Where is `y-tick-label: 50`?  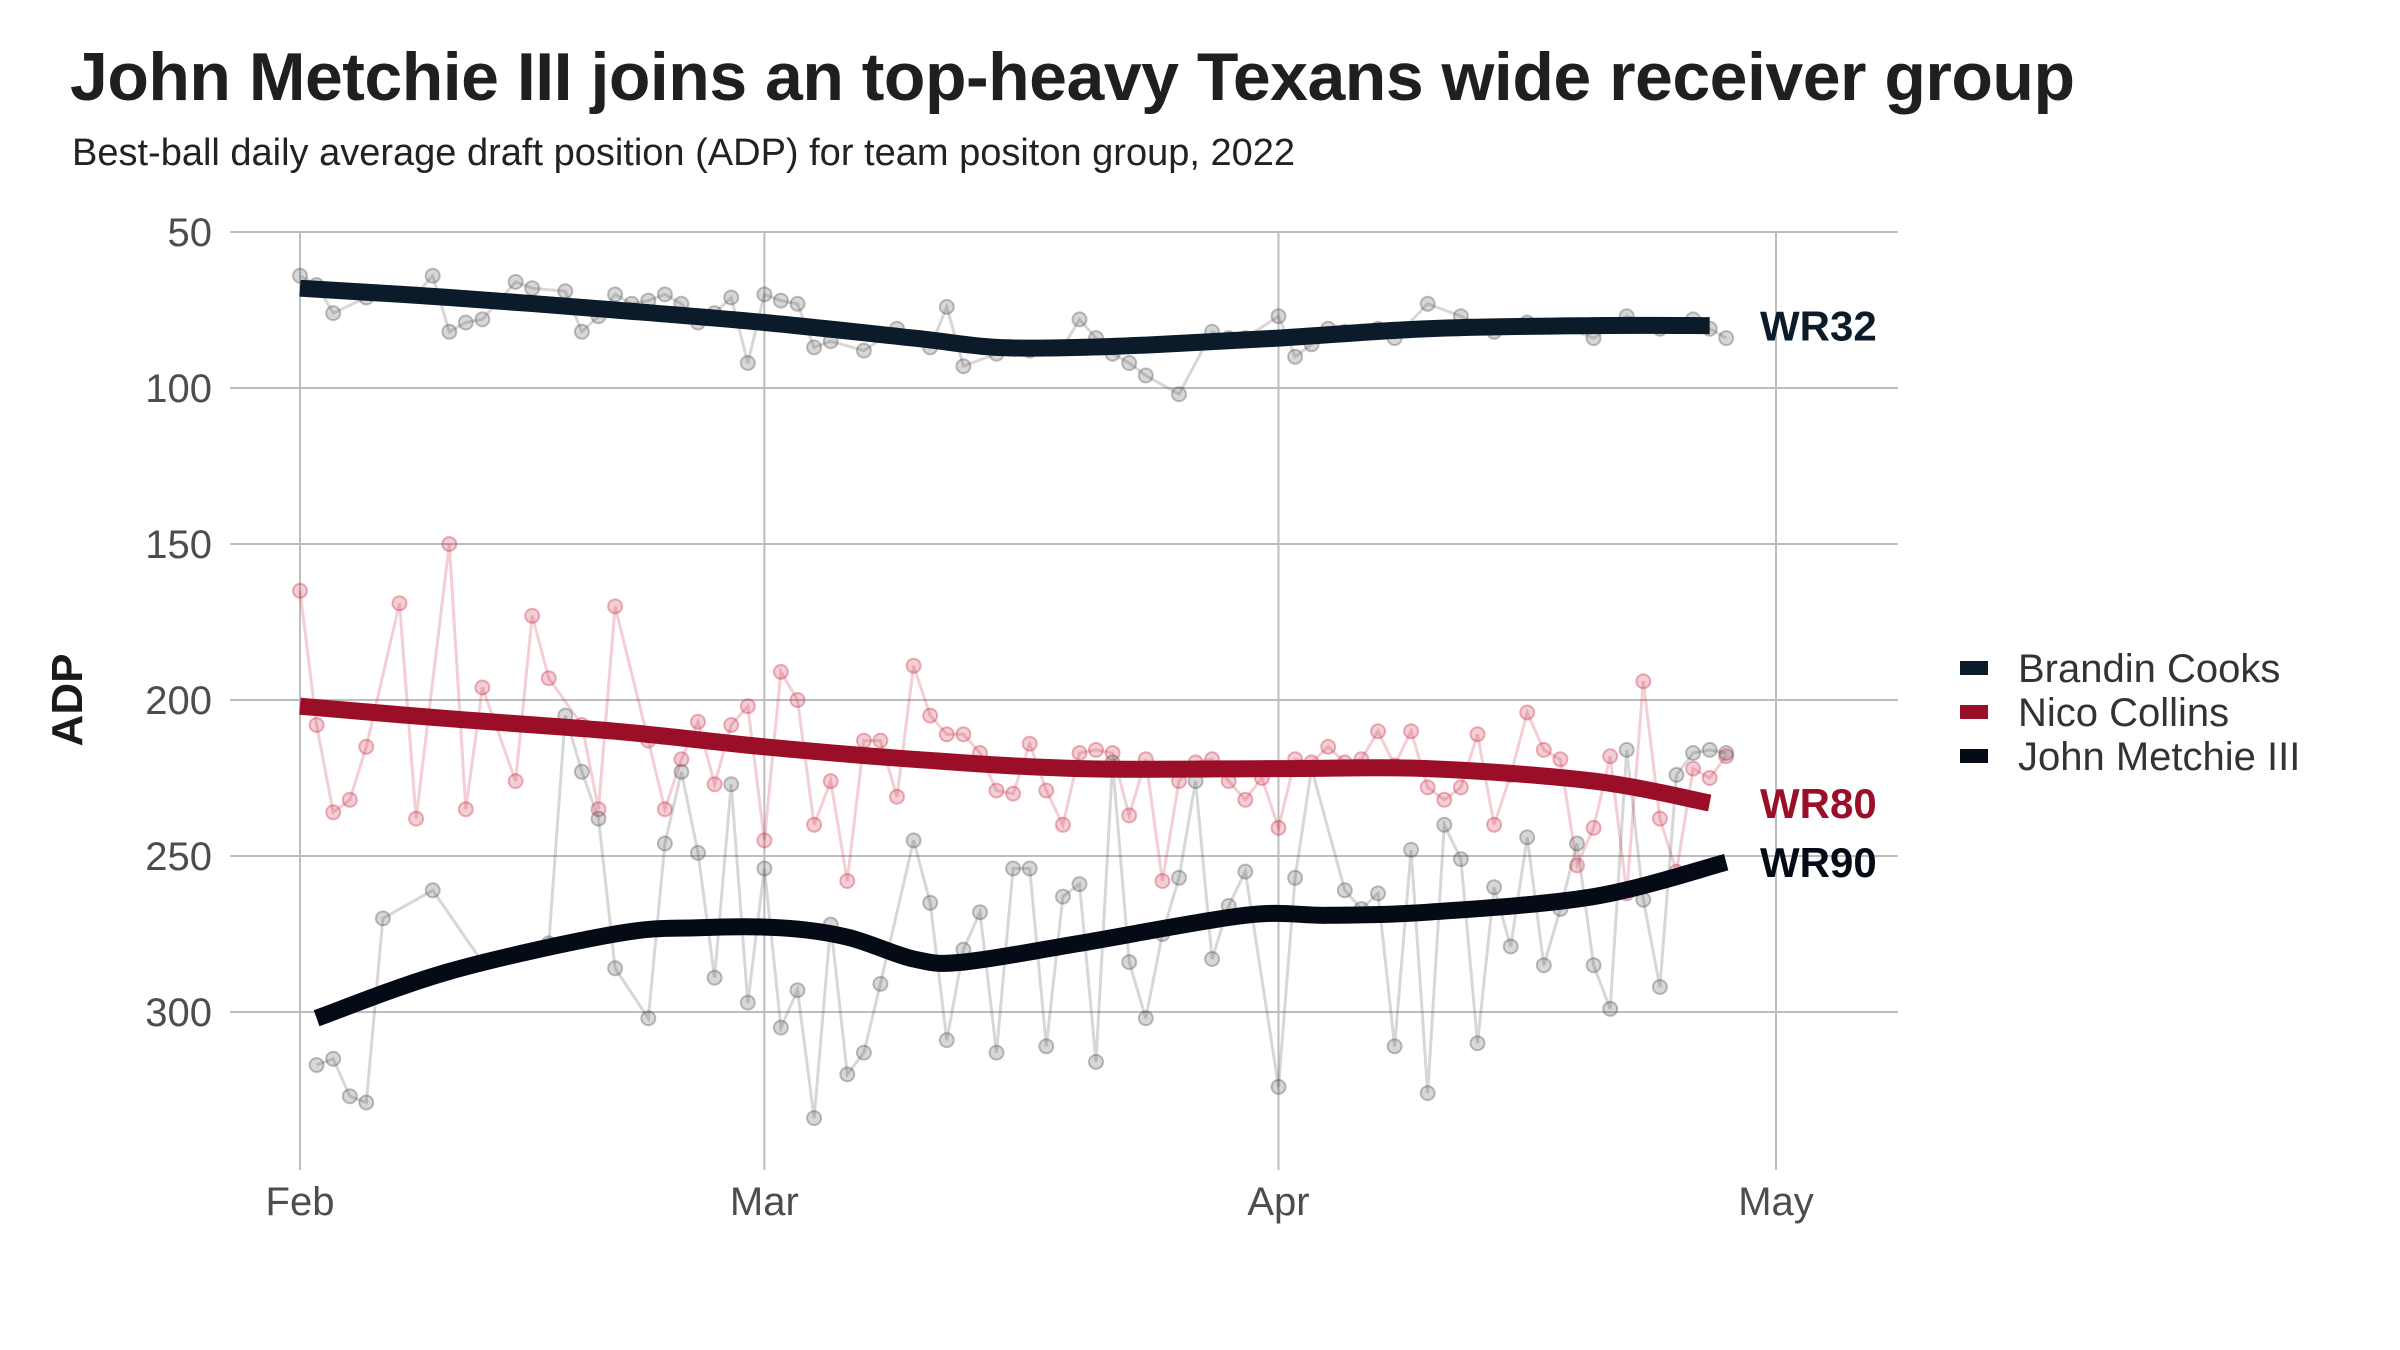 y-tick-label: 50 is located at coordinates (190, 233).